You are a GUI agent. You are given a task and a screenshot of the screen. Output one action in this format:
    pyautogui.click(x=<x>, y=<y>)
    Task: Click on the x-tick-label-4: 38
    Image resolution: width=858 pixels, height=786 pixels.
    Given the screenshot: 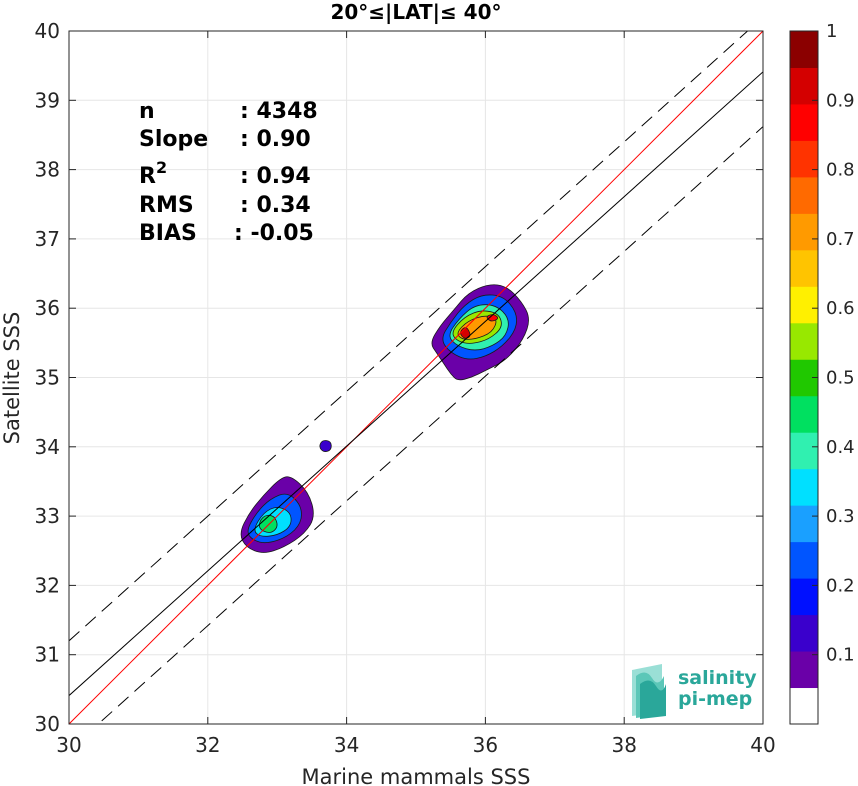 What is the action you would take?
    pyautogui.click(x=623, y=745)
    